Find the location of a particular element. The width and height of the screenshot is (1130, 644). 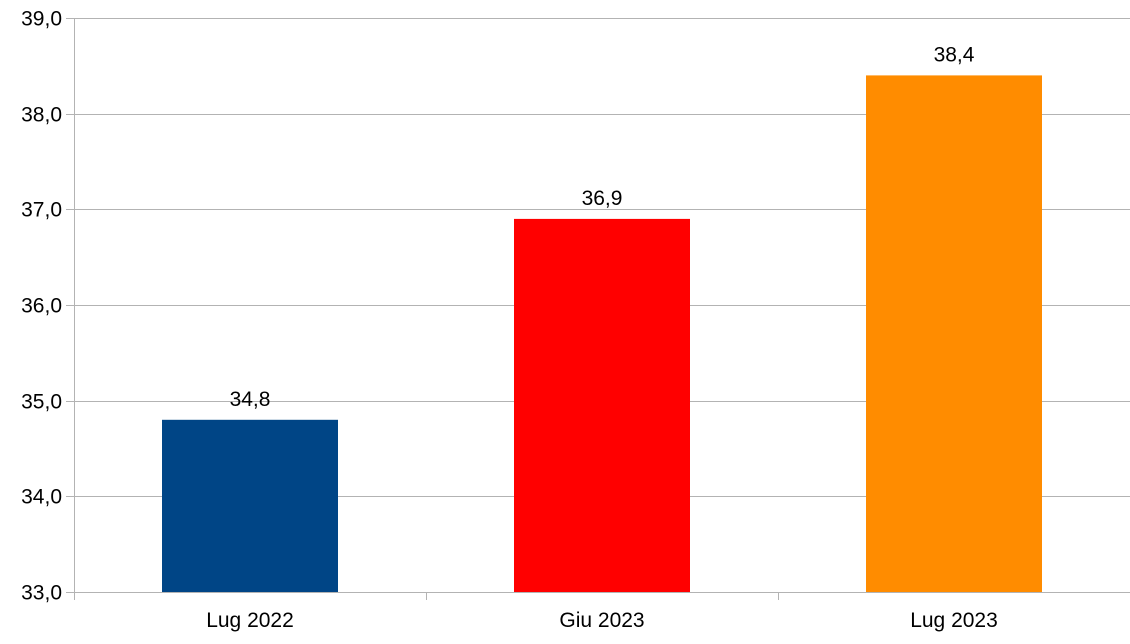

x-tick-label: Lug 2023 is located at coordinates (954, 620).